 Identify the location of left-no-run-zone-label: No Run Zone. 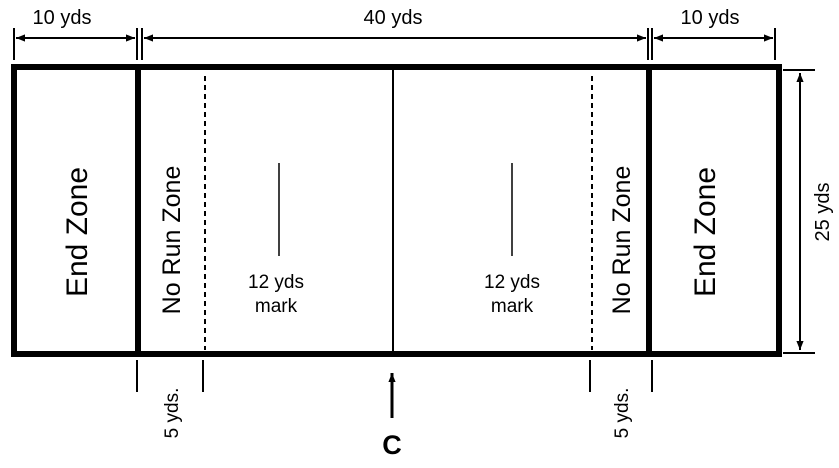
(172, 240).